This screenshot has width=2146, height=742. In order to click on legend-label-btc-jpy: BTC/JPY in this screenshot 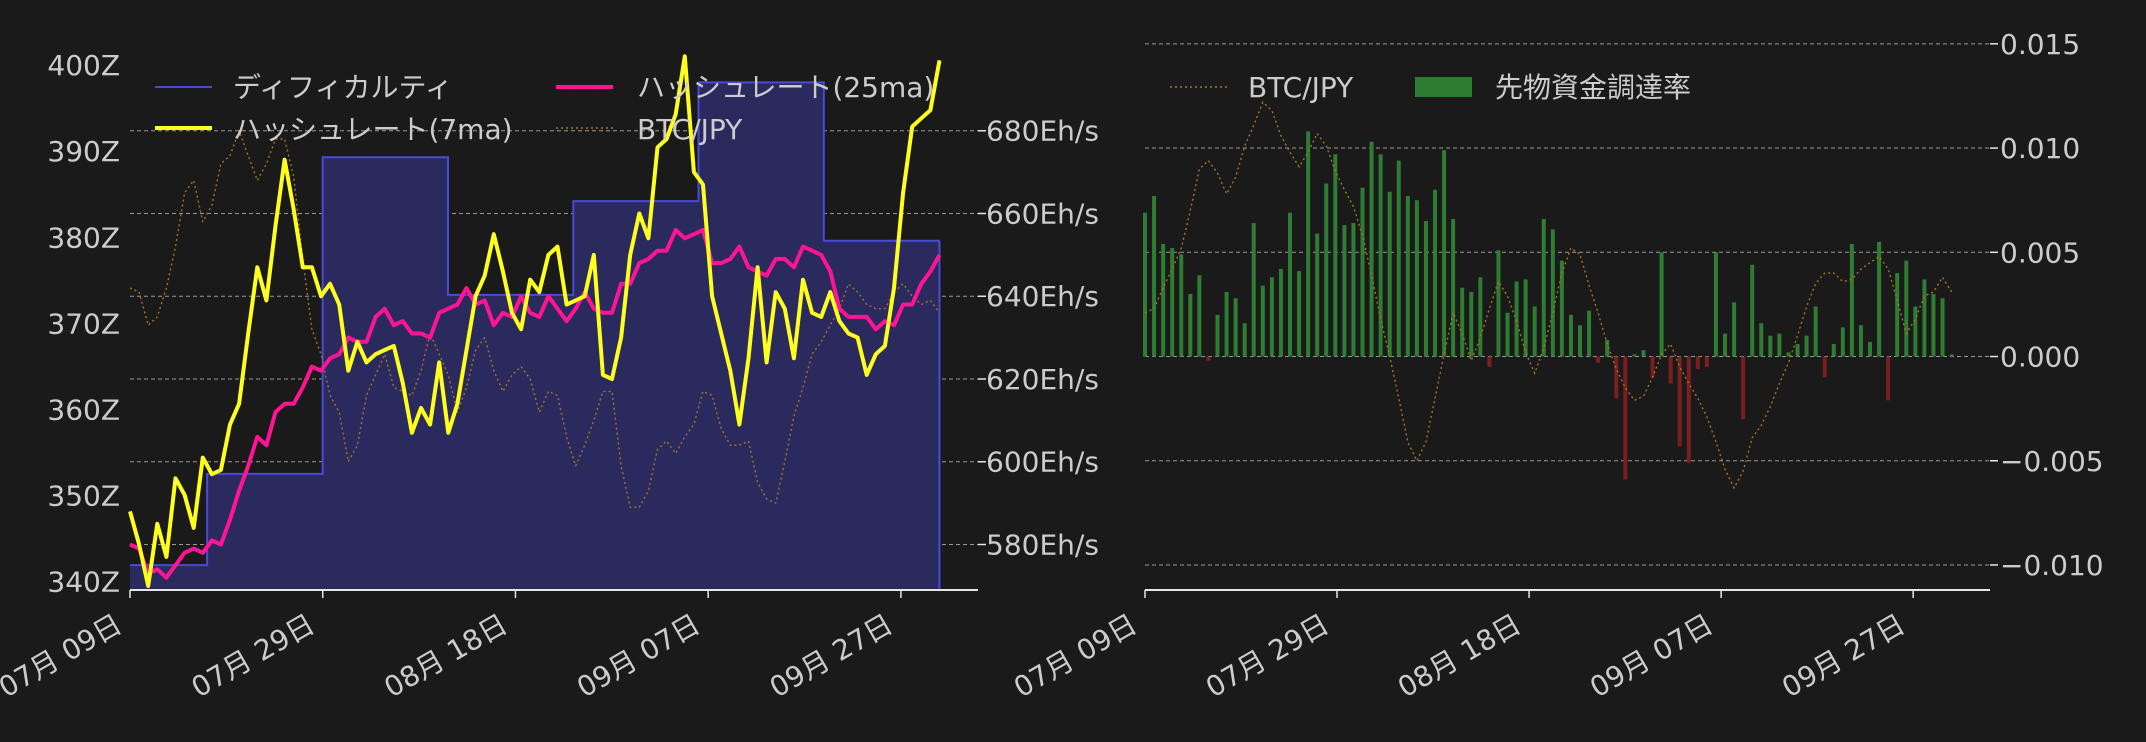, I will do `click(690, 129)`.